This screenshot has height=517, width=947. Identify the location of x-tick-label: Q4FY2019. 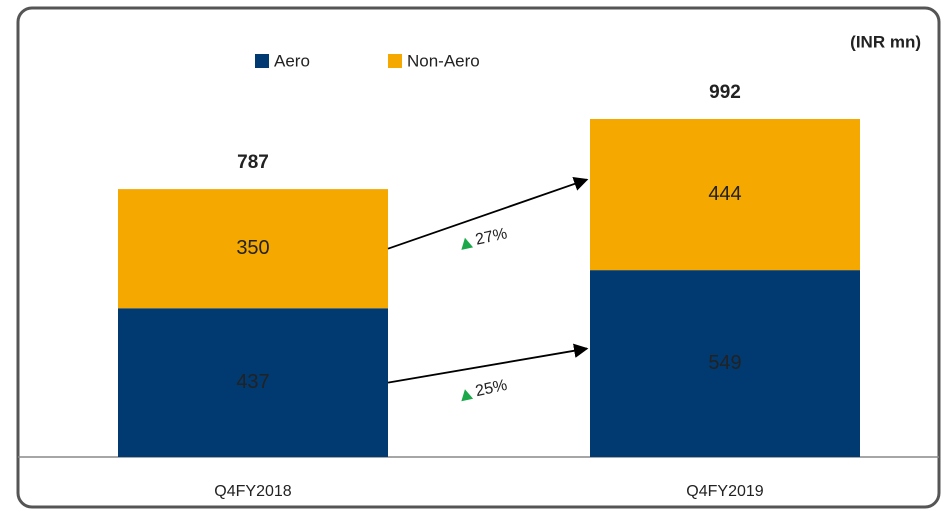
(724, 491).